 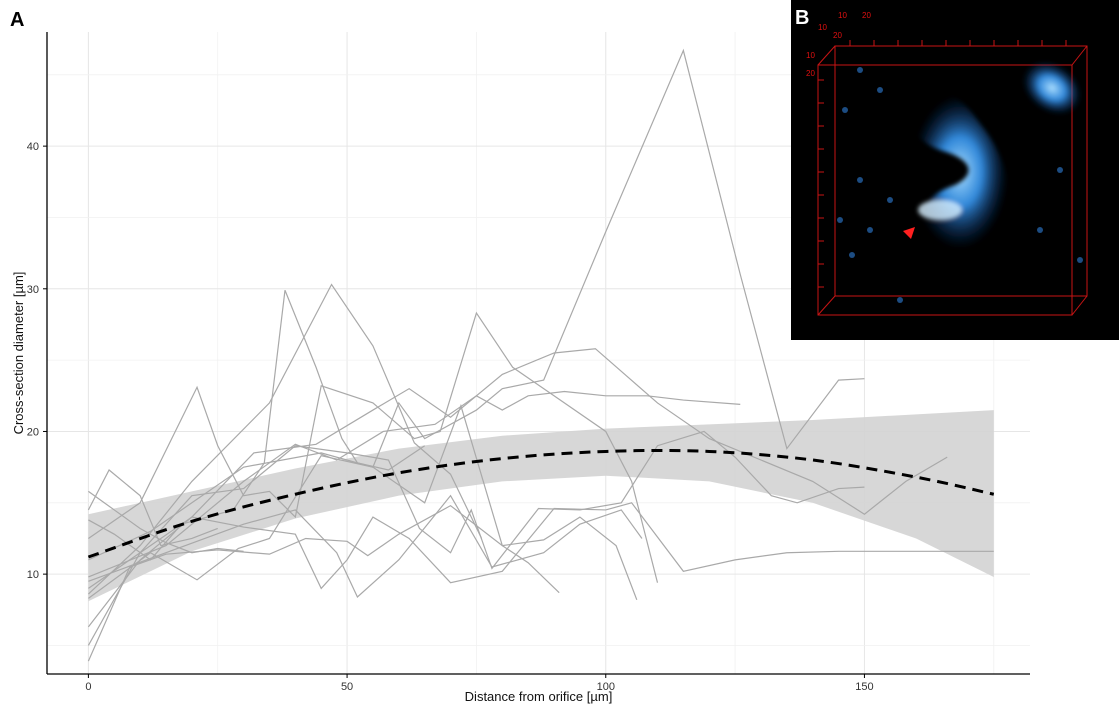 I want to click on y-tick-label: 30, so click(x=33, y=290).